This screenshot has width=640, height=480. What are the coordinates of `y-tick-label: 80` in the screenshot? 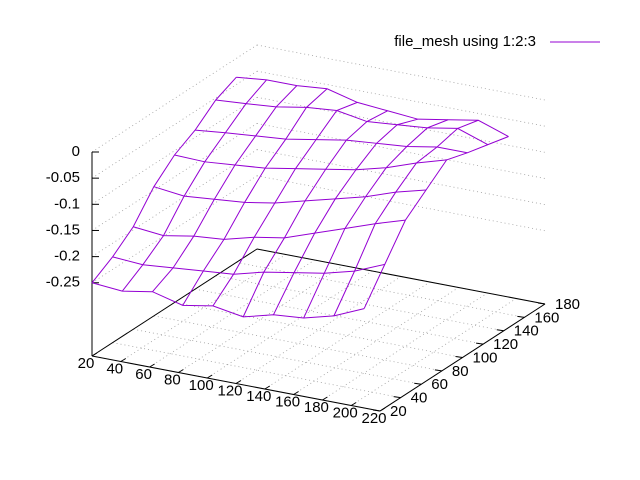 It's located at (460, 371).